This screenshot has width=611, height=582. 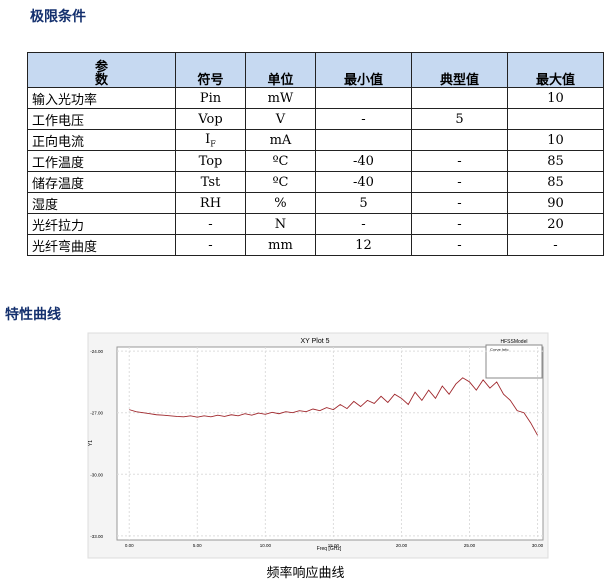 I want to click on table-cell: 储存温度, so click(x=101, y=182).